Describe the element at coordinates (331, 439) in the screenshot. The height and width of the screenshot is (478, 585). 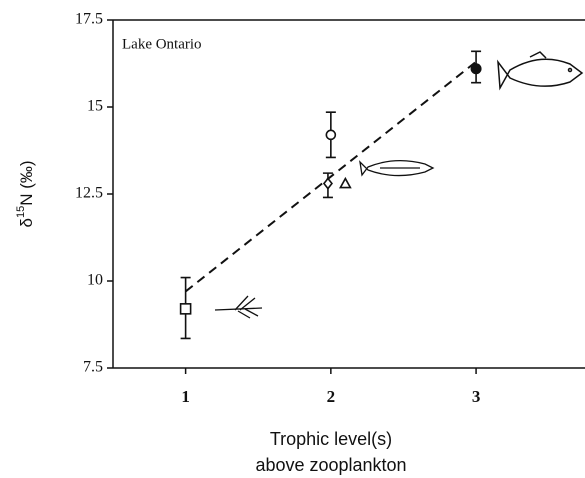
I see `x-axis-label: Trophic level(s)` at that location.